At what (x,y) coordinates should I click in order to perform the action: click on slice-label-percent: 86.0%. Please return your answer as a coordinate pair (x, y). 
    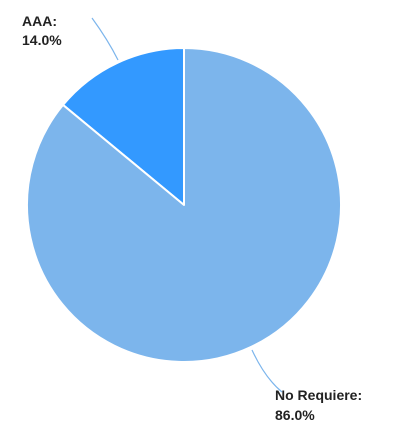
    Looking at the image, I should click on (295, 415).